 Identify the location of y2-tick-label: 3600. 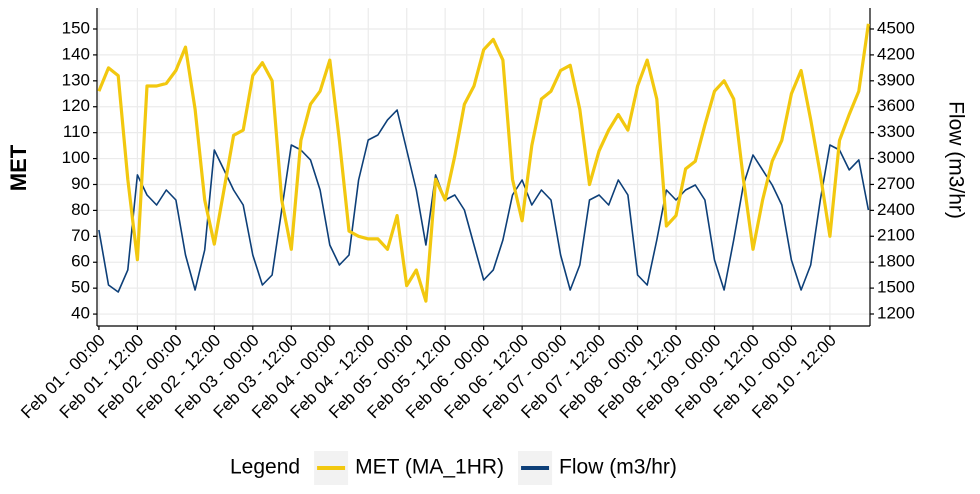
(896, 105).